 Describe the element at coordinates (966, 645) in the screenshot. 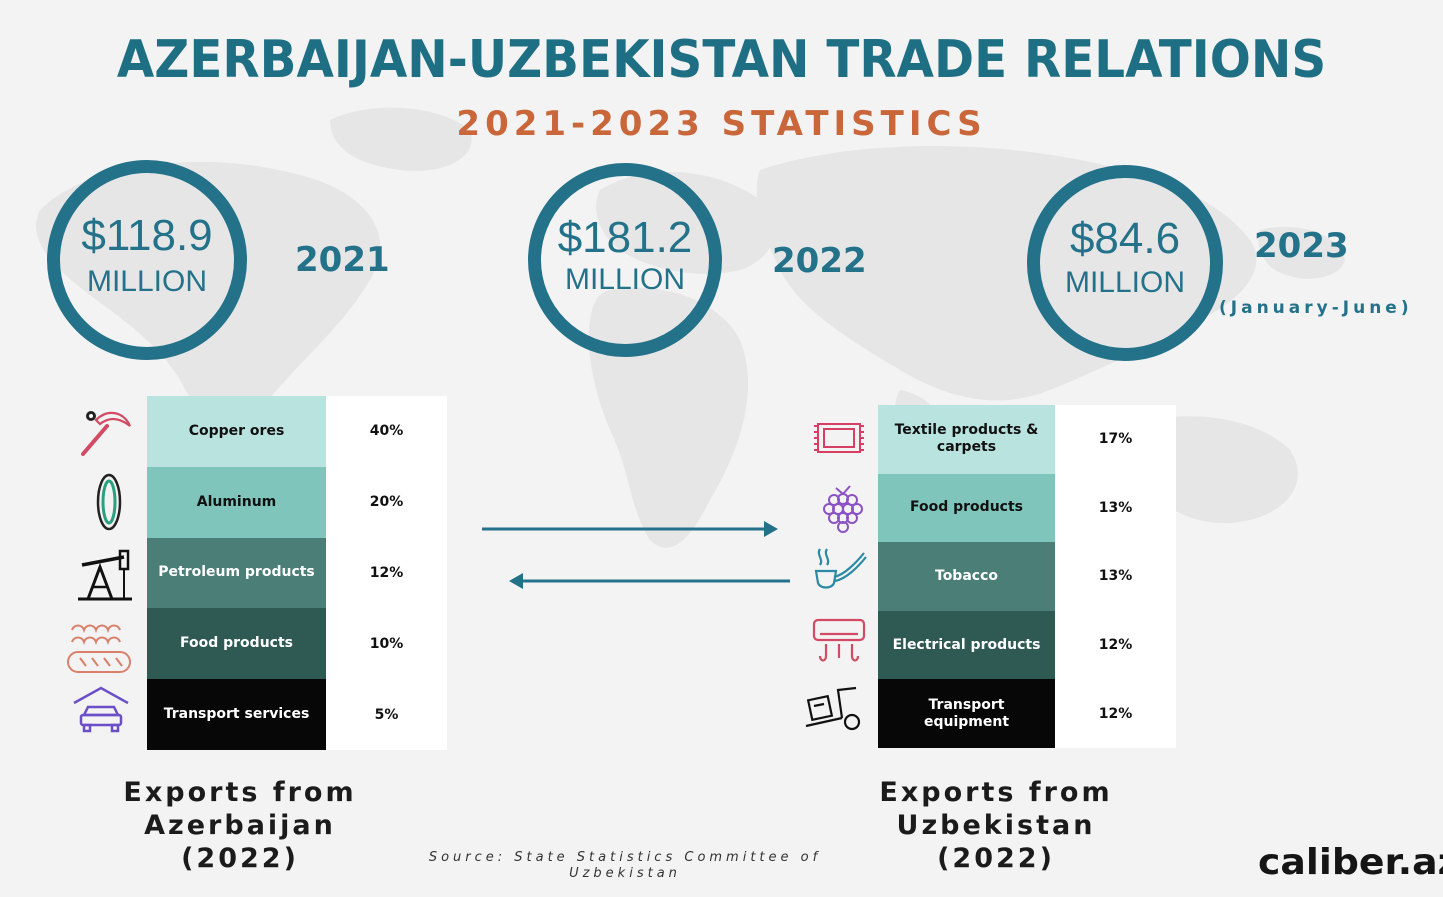

I see `export-category: Electrical products` at that location.